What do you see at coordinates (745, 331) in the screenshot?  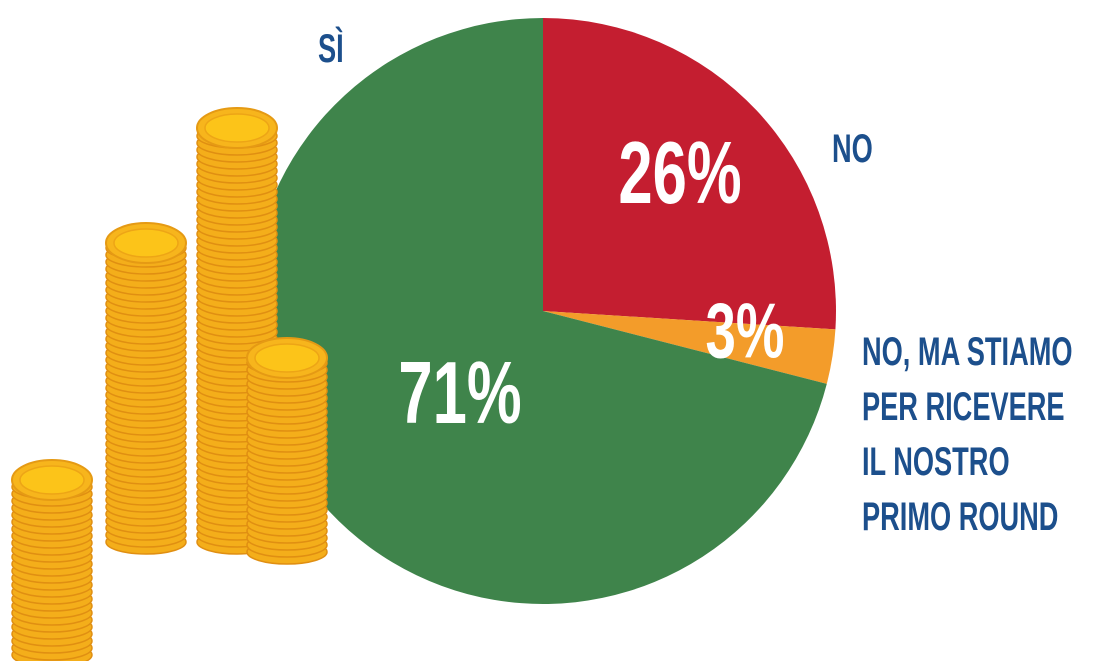 I see `value-label: 3%` at bounding box center [745, 331].